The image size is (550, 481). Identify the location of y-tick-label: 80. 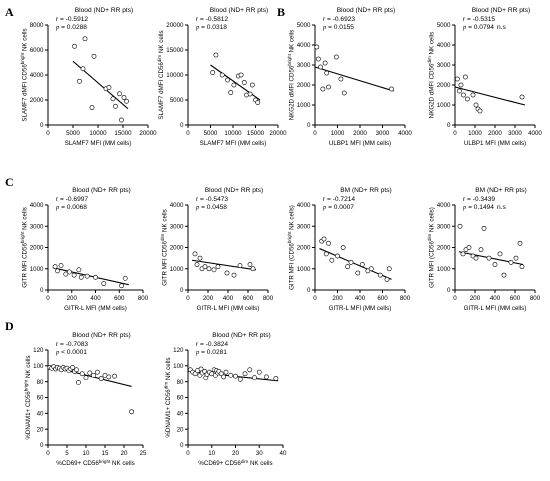
(40, 382).